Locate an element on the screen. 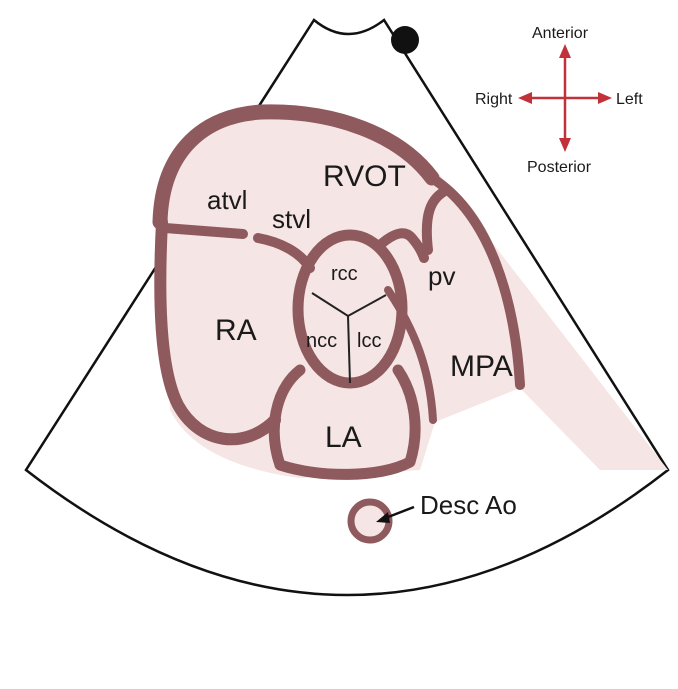  label-atvl: atvl is located at coordinates (227, 200).